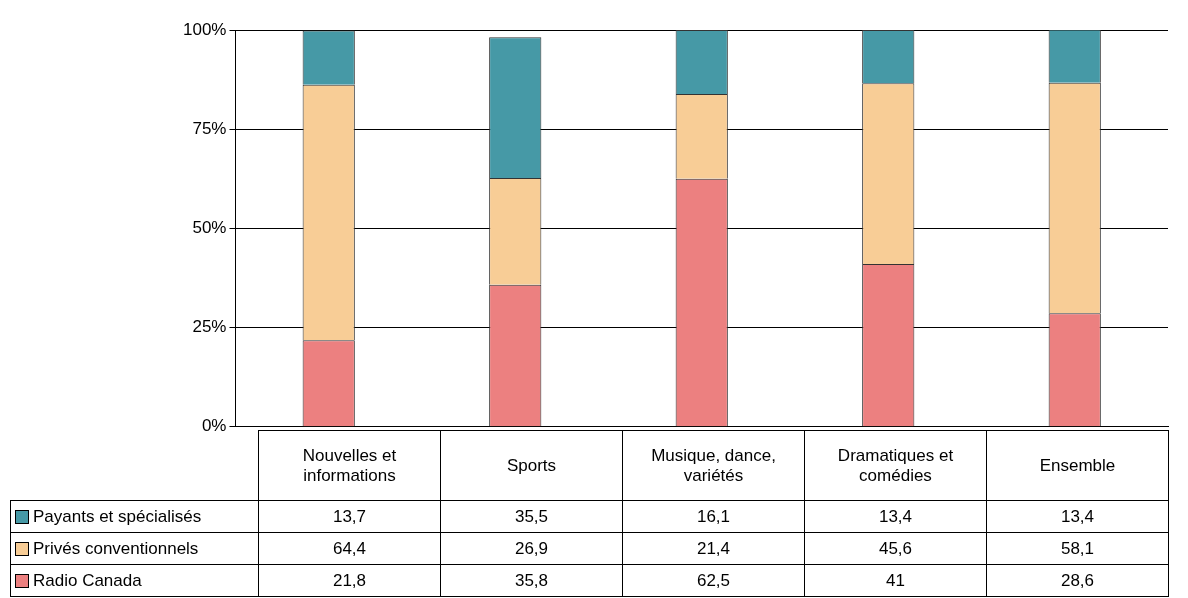 This screenshot has height=598, width=1188. I want to click on data-label: 21,8, so click(349, 580).